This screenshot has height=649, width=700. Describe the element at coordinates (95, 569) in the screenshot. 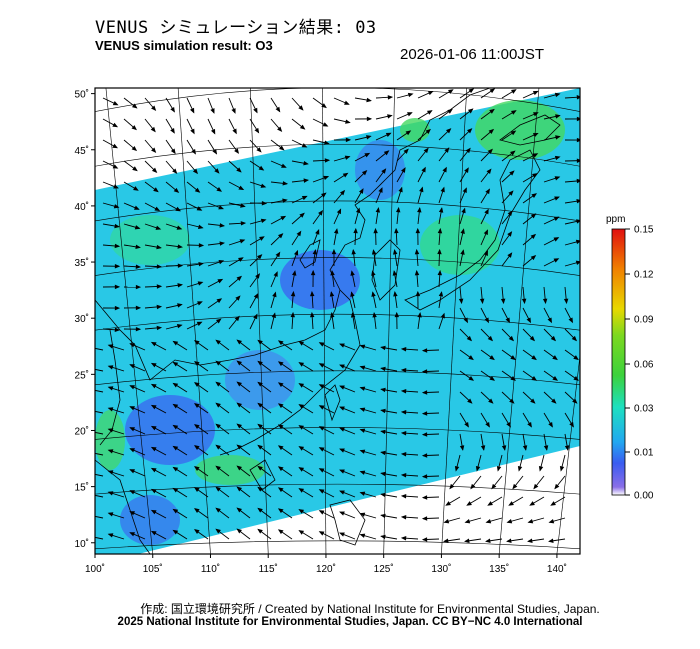

I see `lon-tick-label: 100˚` at that location.